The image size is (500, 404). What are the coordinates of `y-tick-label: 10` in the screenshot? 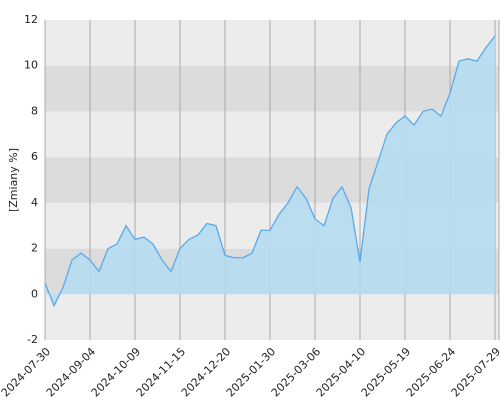 It's located at (31, 65).